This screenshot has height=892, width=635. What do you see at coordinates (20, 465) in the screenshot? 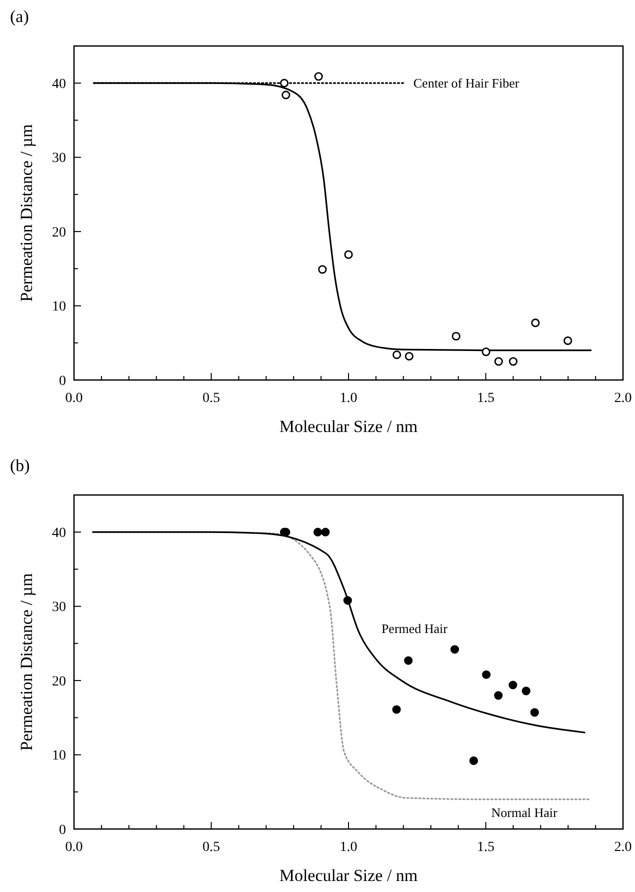
I see `chart-title: (b)` at bounding box center [20, 465].